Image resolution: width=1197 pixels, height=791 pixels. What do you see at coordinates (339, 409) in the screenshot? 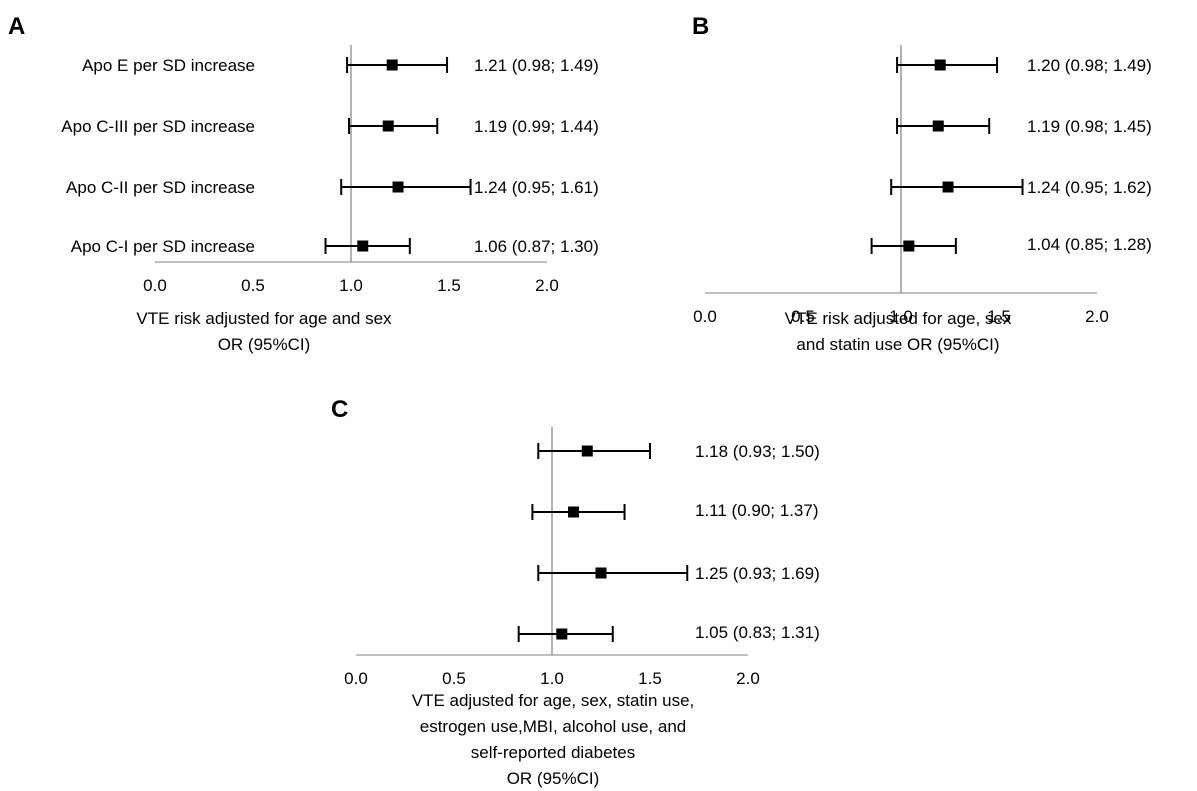
I see `panel-letter: C` at bounding box center [339, 409].